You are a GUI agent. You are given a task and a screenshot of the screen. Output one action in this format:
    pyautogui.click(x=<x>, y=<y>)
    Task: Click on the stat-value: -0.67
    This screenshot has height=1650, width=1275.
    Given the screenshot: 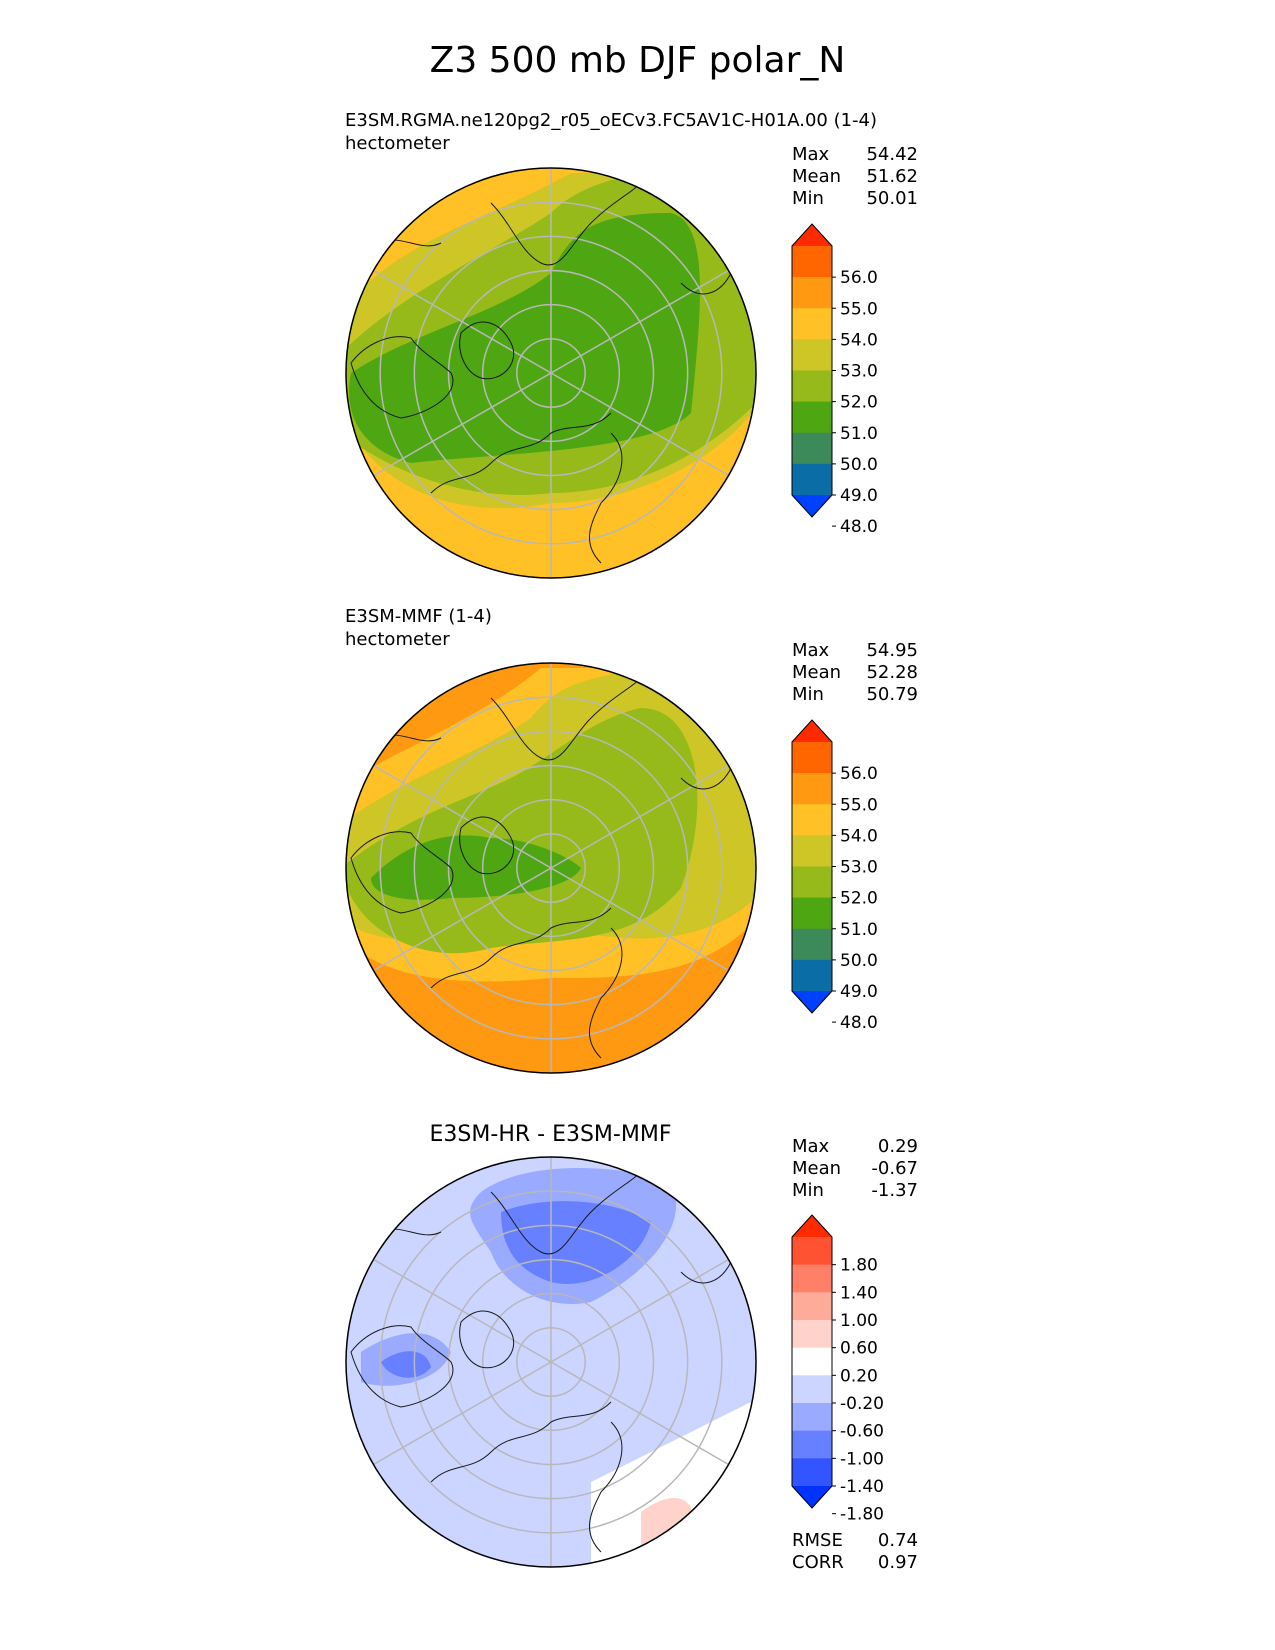 What is the action you would take?
    pyautogui.click(x=894, y=1168)
    